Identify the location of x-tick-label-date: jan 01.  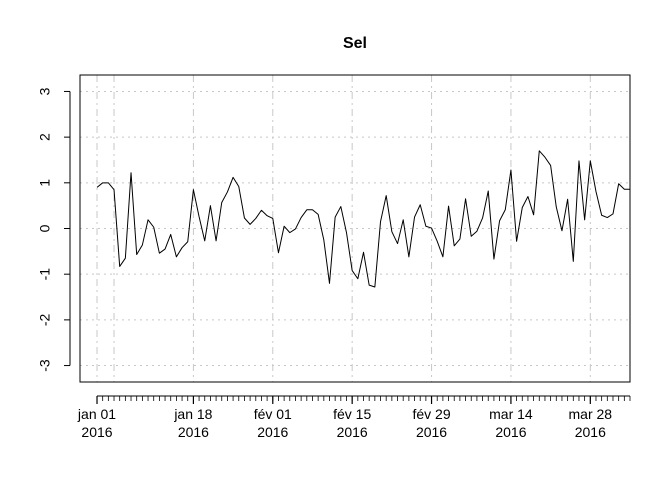
(96, 414).